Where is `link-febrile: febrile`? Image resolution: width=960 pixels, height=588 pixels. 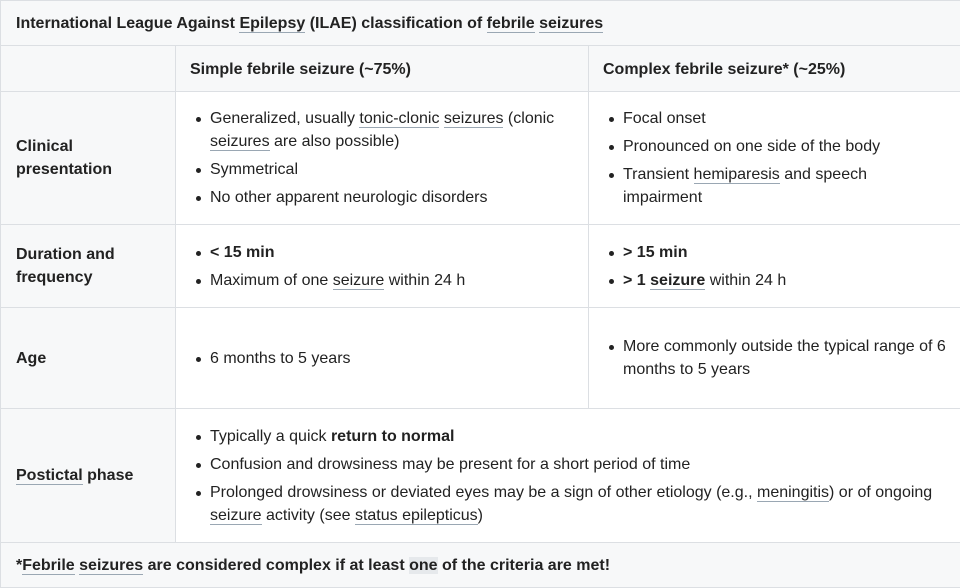 link-febrile: febrile is located at coordinates (510, 23).